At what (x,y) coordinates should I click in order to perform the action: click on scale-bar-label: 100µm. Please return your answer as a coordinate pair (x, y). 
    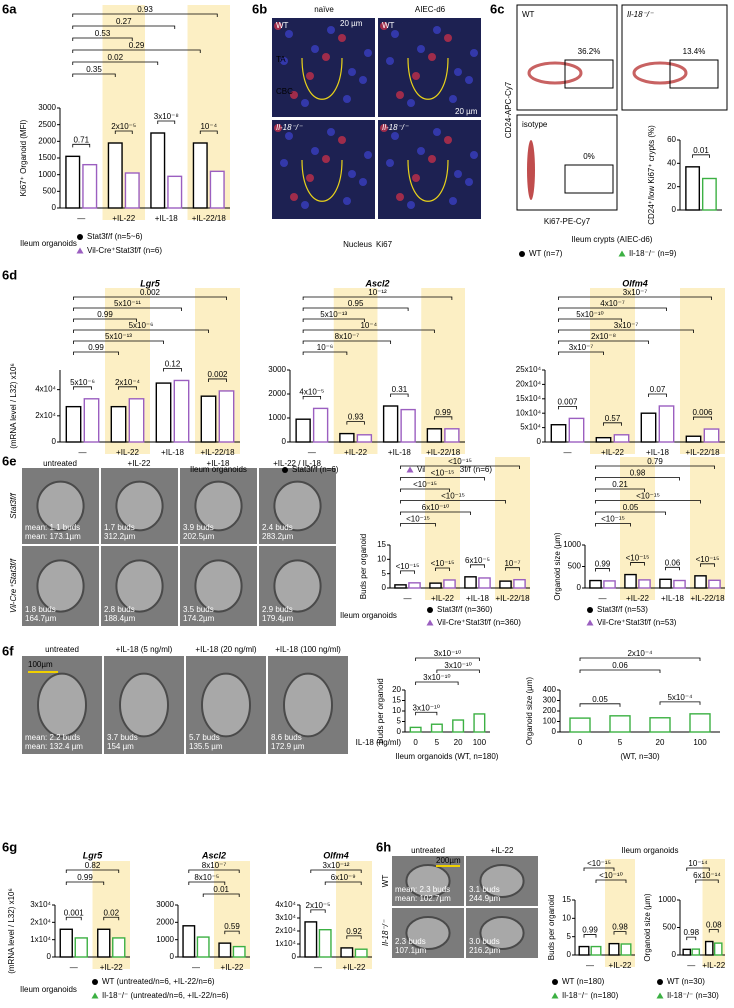
    Looking at the image, I should click on (40, 664).